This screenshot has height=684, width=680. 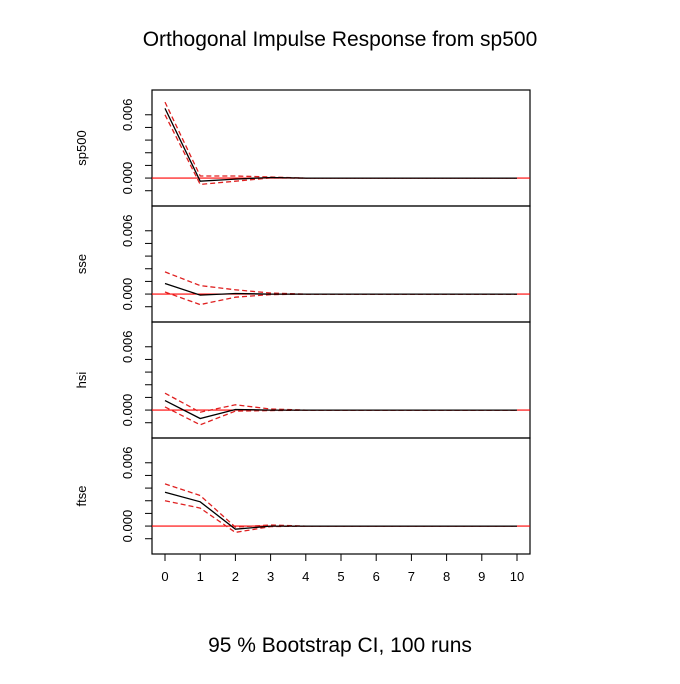 What do you see at coordinates (127, 230) in the screenshot?
I see `y-tick-label-sse-1: 0.006` at bounding box center [127, 230].